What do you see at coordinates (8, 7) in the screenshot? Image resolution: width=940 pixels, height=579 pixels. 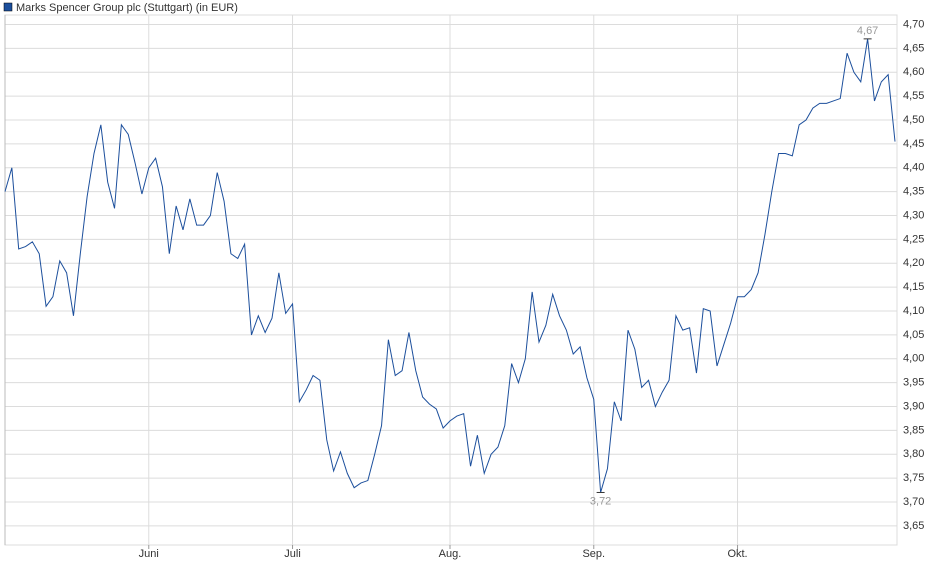 I see `legend-swatch` at bounding box center [8, 7].